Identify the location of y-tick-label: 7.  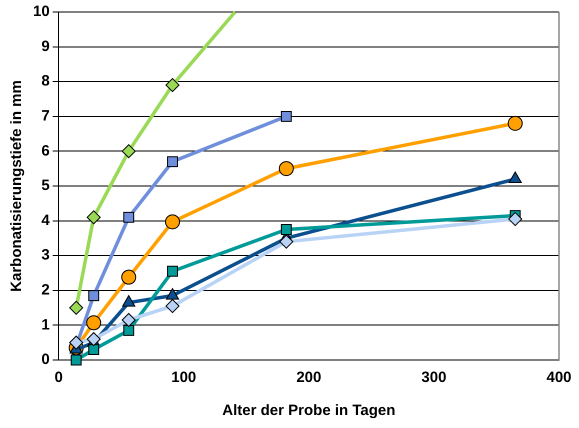
(45, 116).